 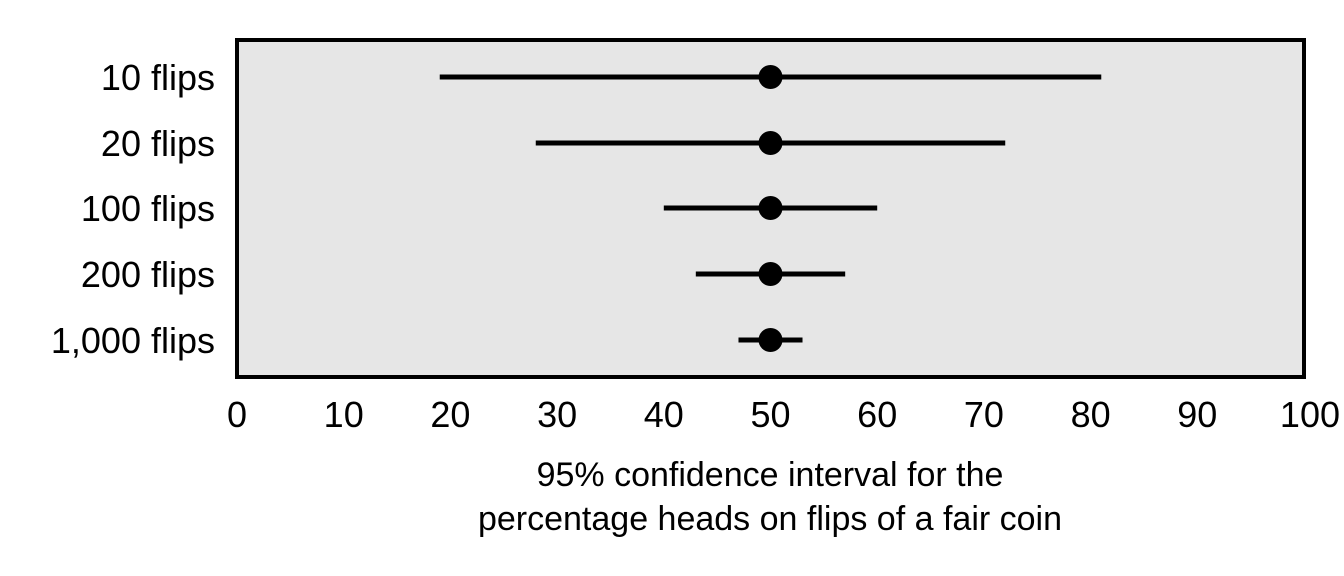 What do you see at coordinates (770, 475) in the screenshot?
I see `x-axis-title-line-1: 95% confidence interval for the` at bounding box center [770, 475].